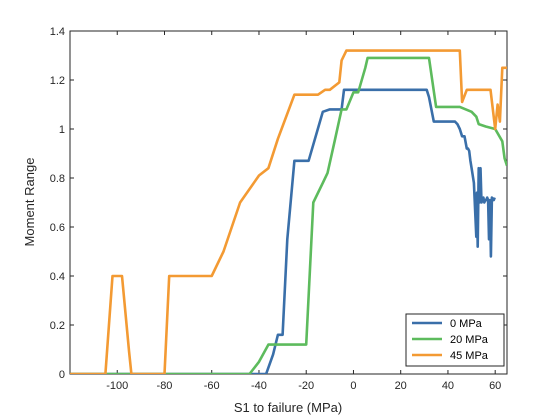 The image size is (560, 420). Describe the element at coordinates (57, 32) in the screenshot. I see `y-tick-label: 1.4` at that location.